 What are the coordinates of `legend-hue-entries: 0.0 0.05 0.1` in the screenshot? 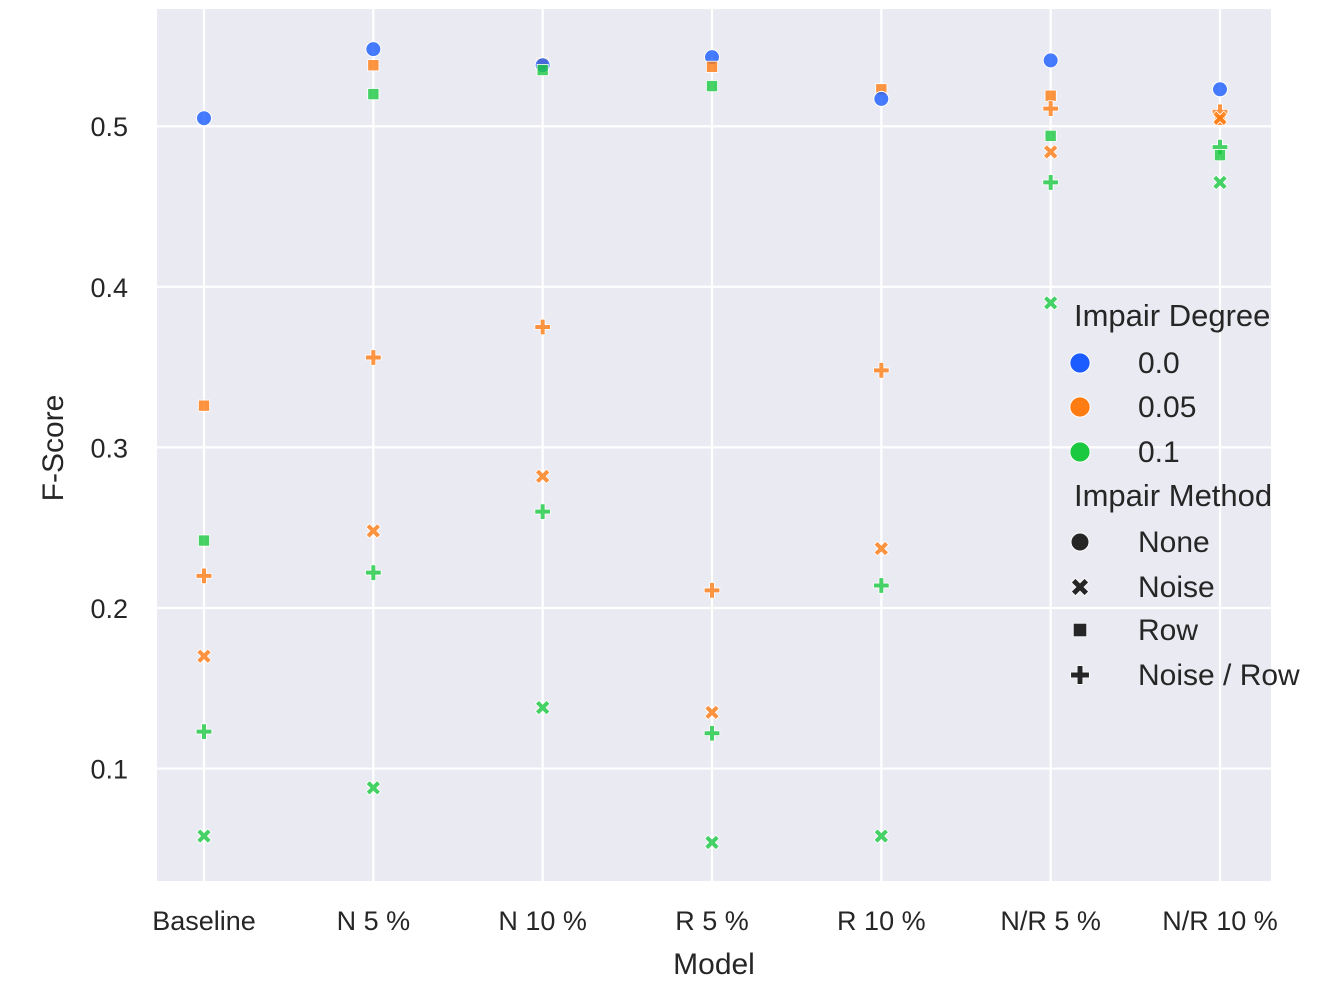 It's located at (1132, 408).